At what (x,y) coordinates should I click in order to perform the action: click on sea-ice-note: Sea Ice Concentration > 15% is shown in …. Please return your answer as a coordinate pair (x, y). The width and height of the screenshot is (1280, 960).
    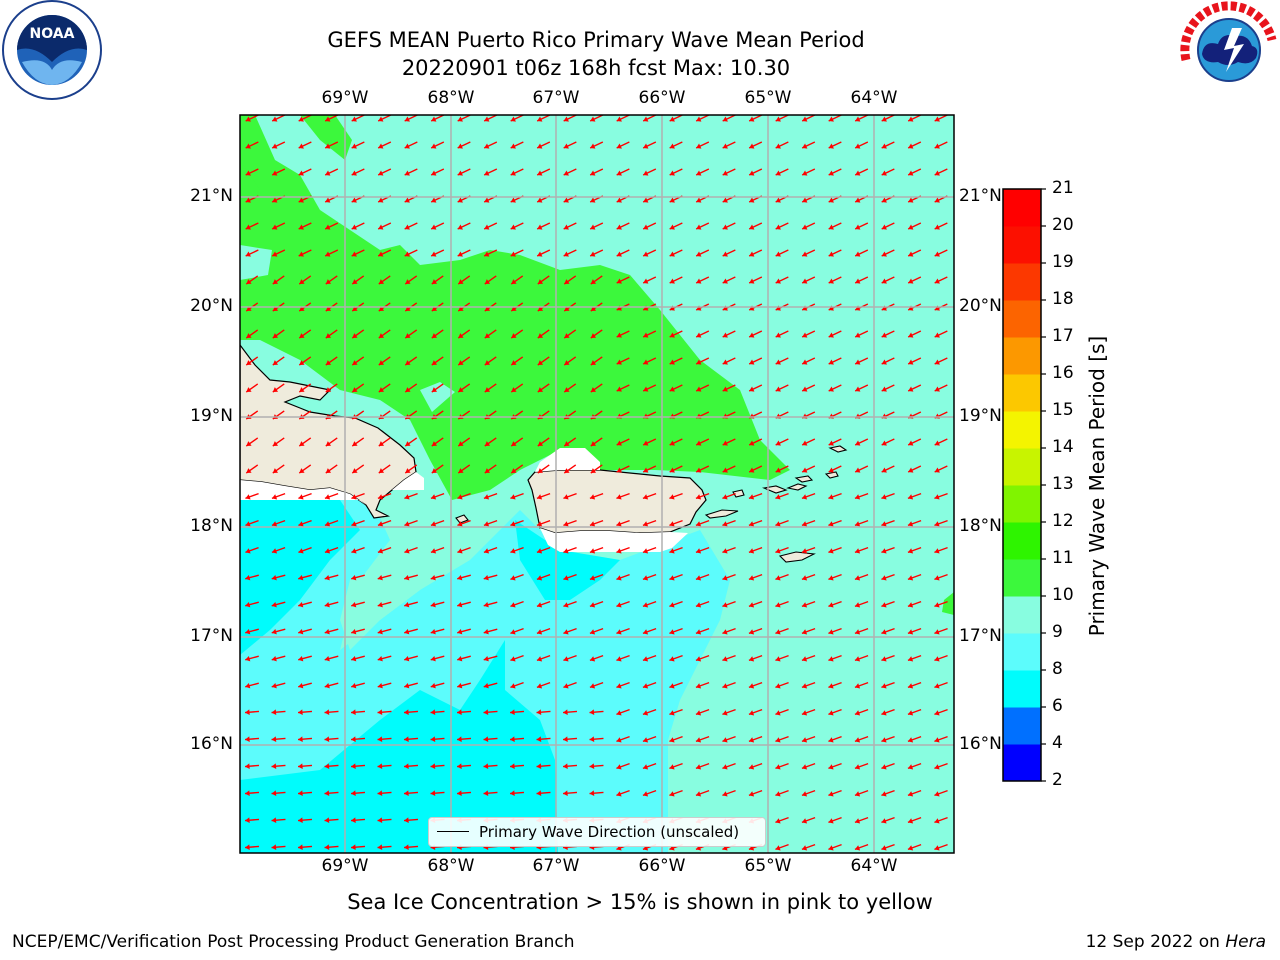
    Looking at the image, I should click on (640, 902).